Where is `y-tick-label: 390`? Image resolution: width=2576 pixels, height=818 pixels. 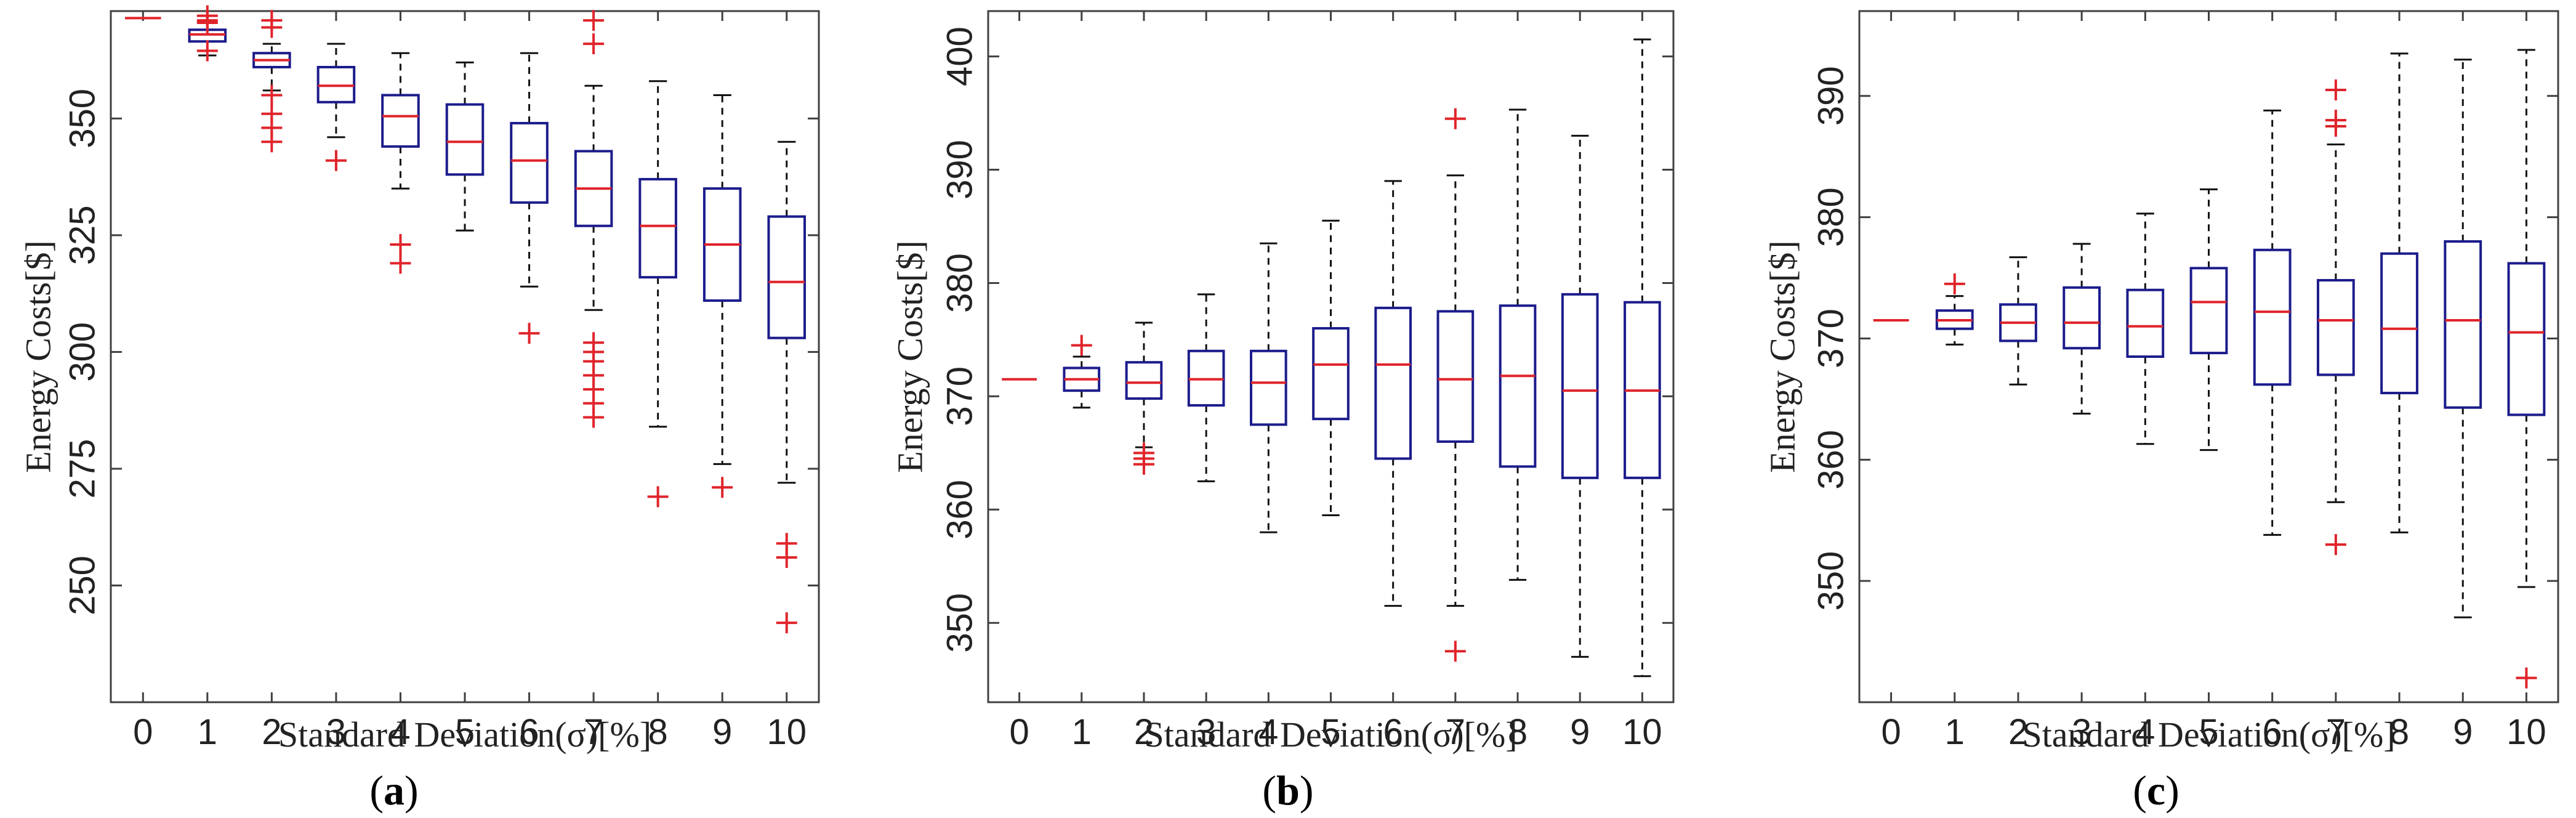 y-tick-label: 390 is located at coordinates (960, 170).